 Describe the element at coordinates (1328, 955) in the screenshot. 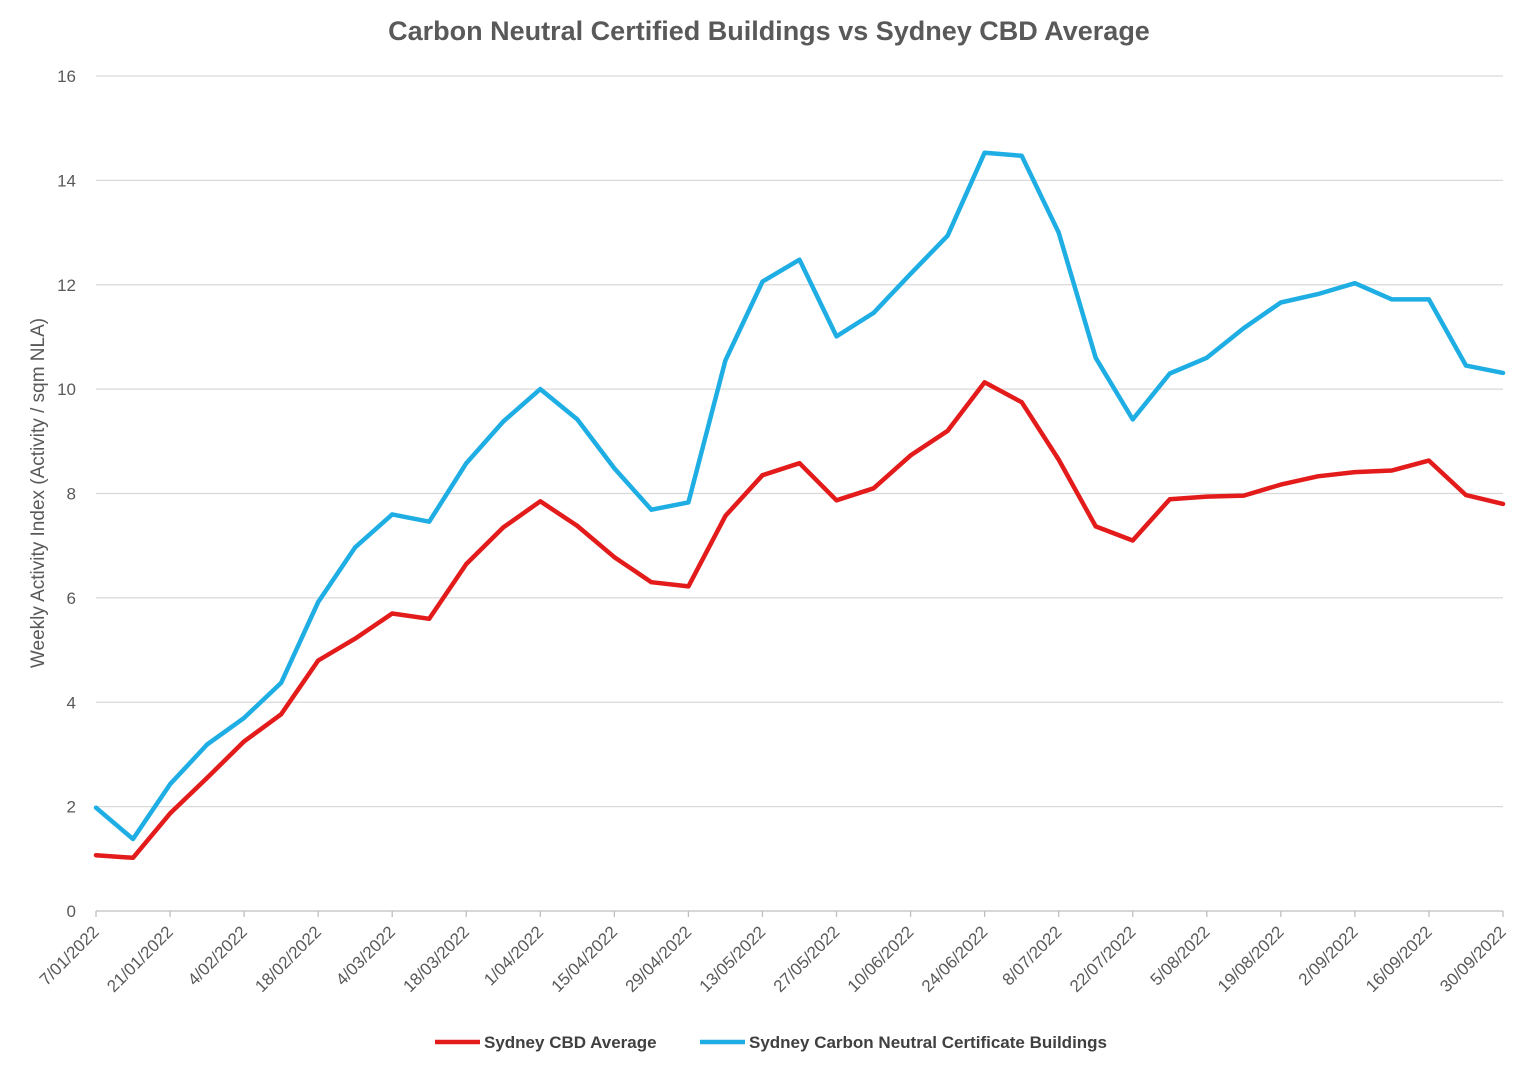

I see `x-tick-label: 2/09/2022` at that location.